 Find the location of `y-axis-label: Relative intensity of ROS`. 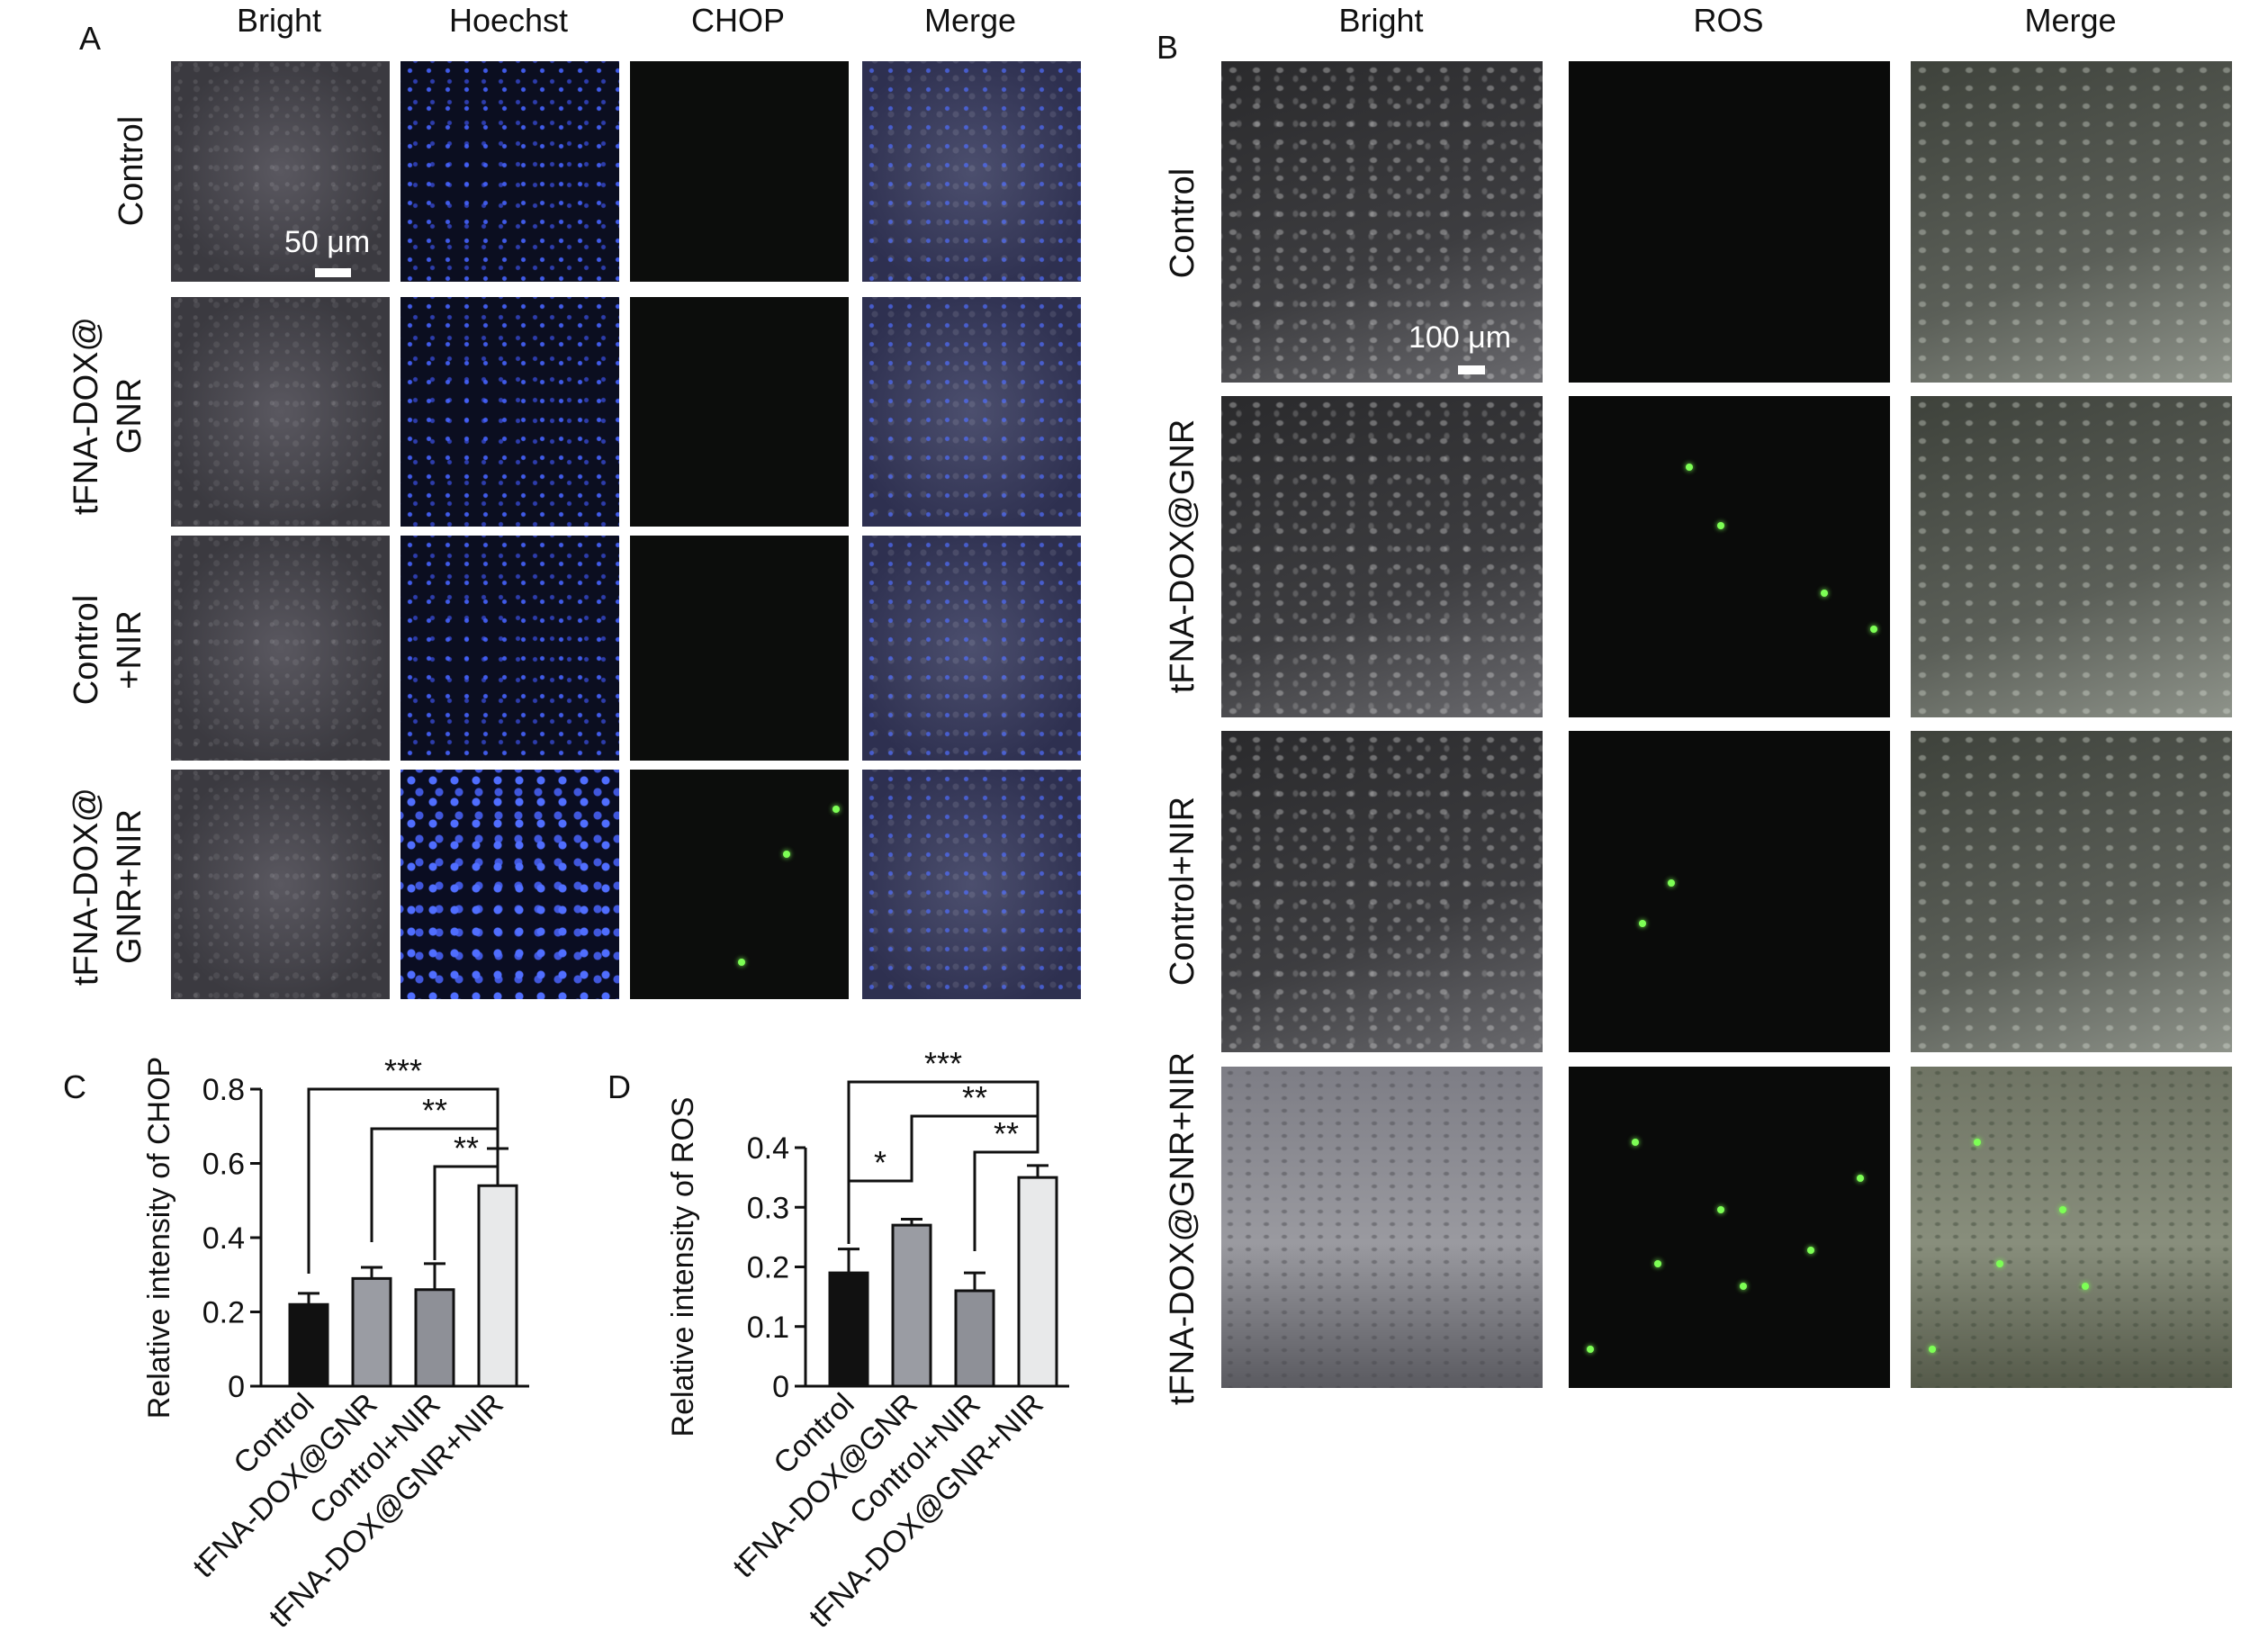

y-axis-label: Relative intensity of ROS is located at coordinates (683, 1267).